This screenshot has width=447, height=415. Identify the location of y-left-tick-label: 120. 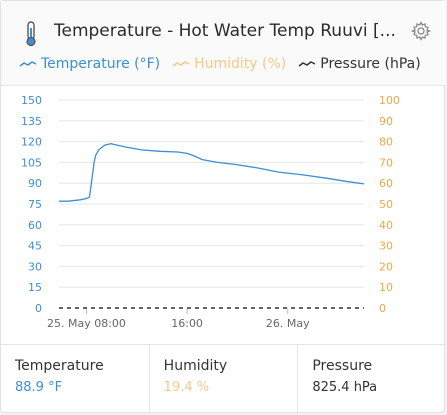
(31, 142).